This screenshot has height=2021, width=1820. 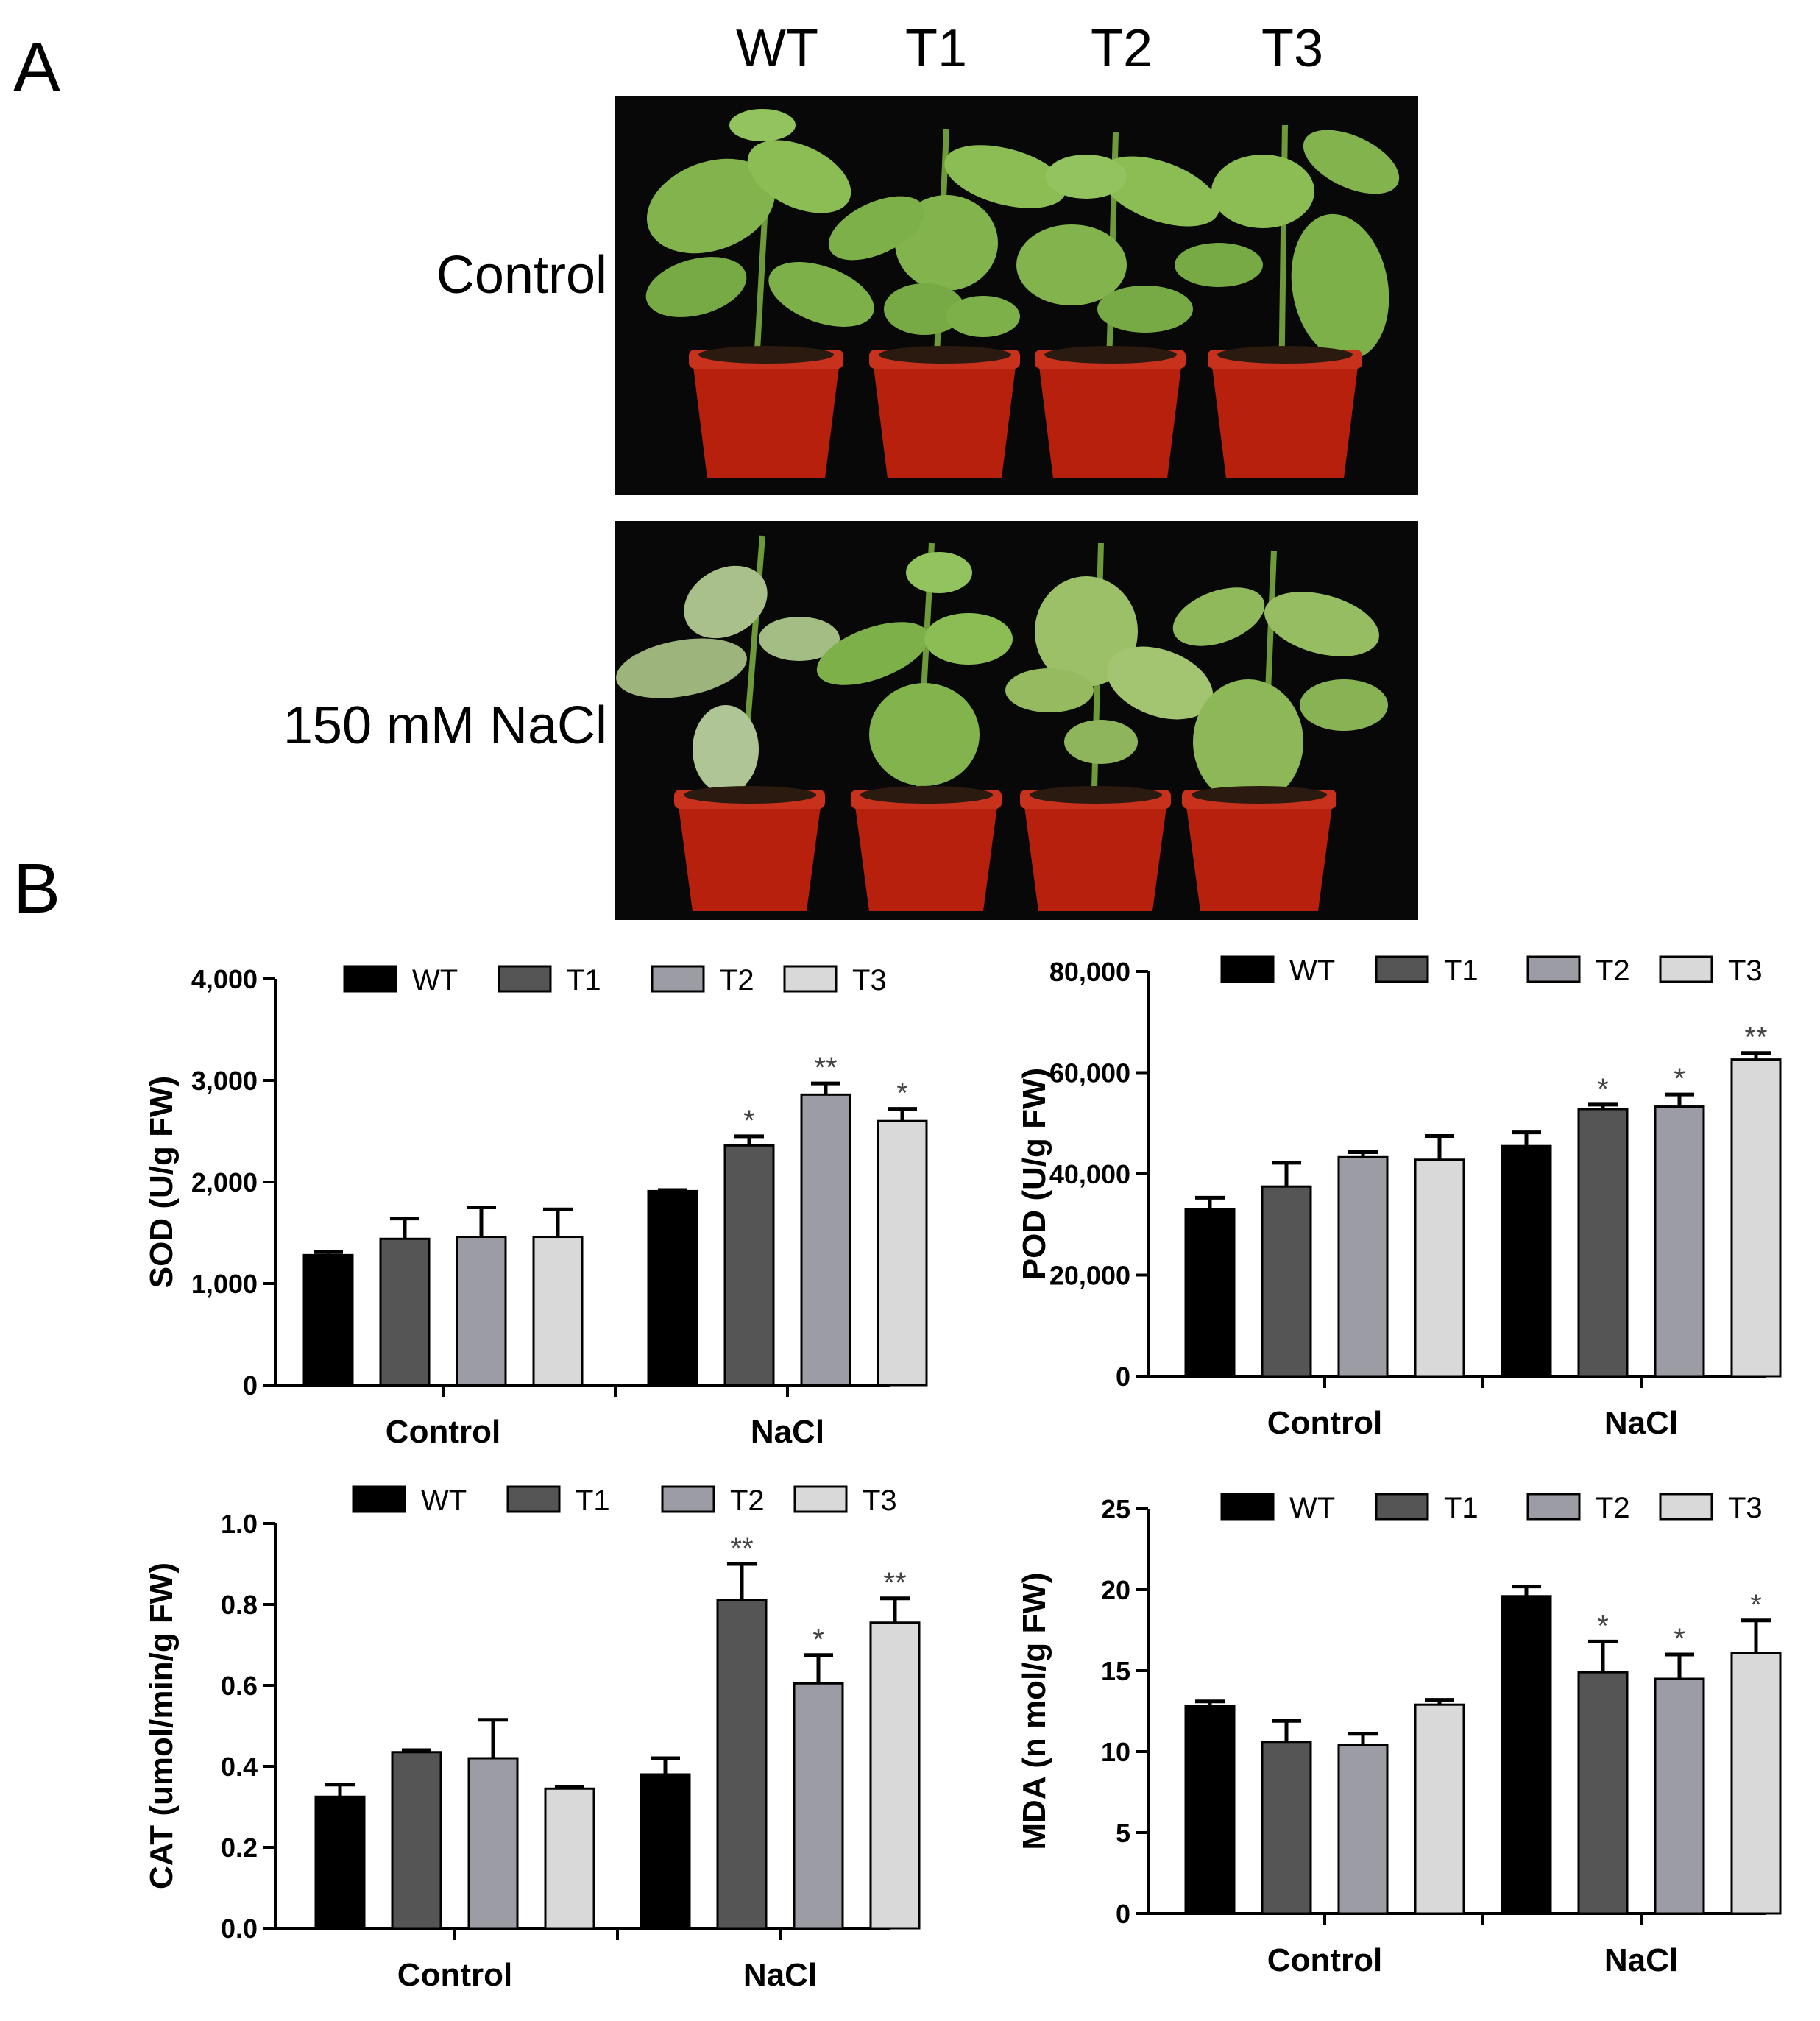 What do you see at coordinates (1089, 1276) in the screenshot?
I see `y-tick-label: 20,000` at bounding box center [1089, 1276].